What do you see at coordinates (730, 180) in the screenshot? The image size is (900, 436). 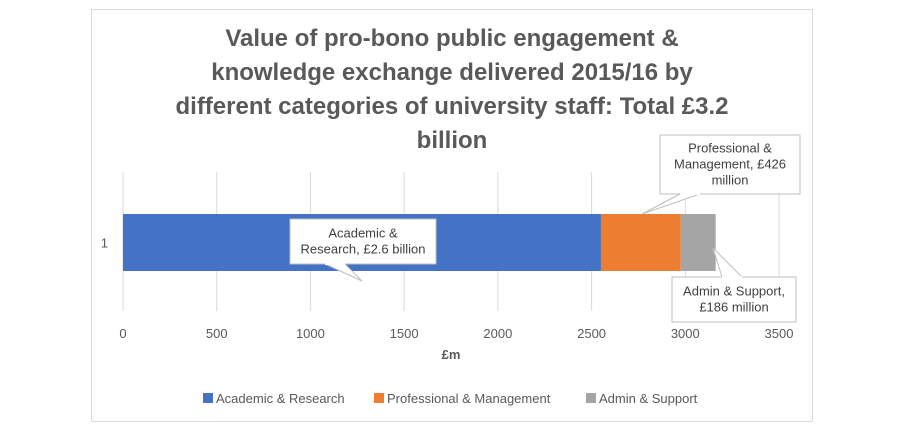 I see `data-label: million` at bounding box center [730, 180].